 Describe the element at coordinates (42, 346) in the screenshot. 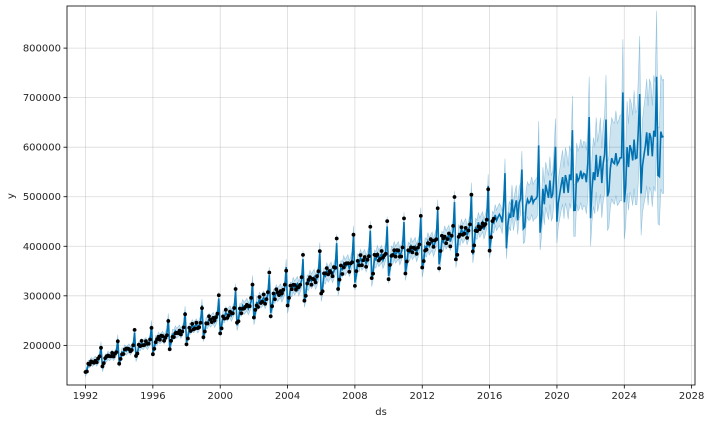

I see `y-tick-label: 200000` at that location.